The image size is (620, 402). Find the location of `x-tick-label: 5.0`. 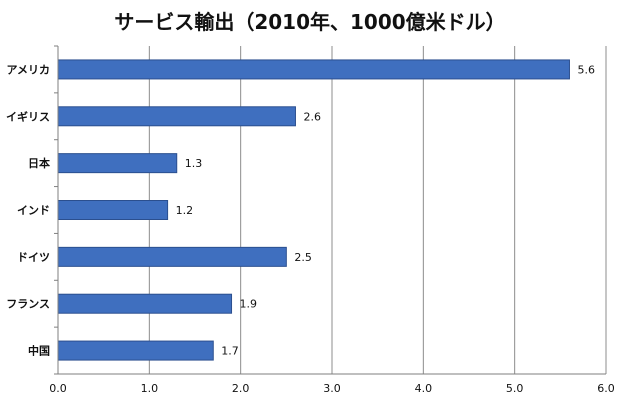

x-tick-label: 5.0 is located at coordinates (515, 388).